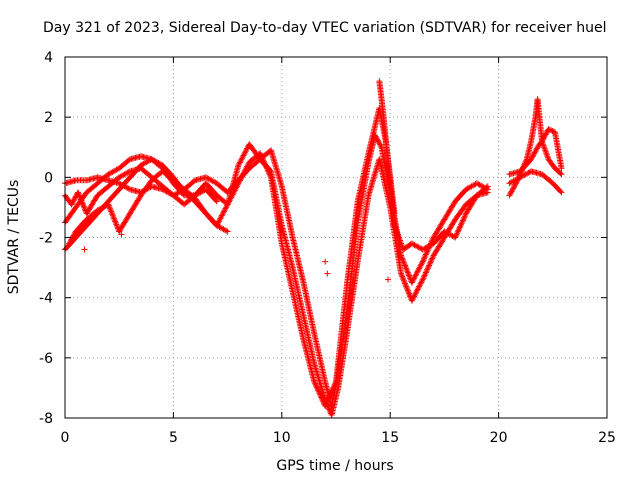  What do you see at coordinates (499, 438) in the screenshot?
I see `x-tick-label: 20` at bounding box center [499, 438].